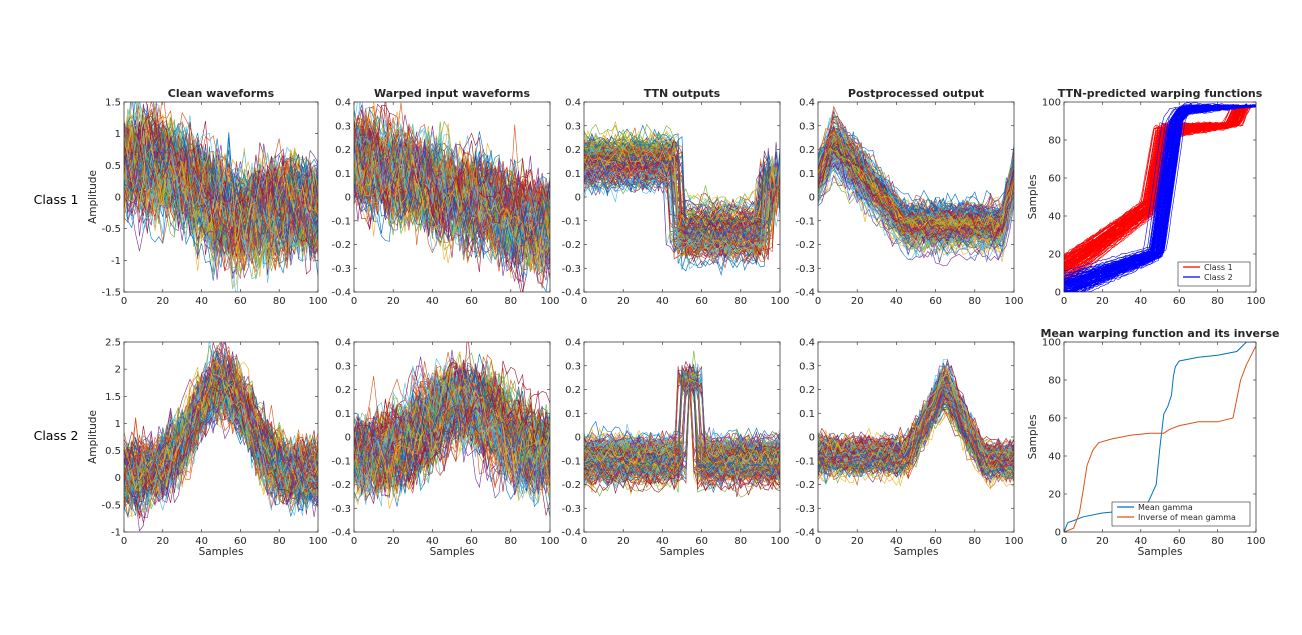  I want to click on legend-label: Class 1, so click(1218, 267).